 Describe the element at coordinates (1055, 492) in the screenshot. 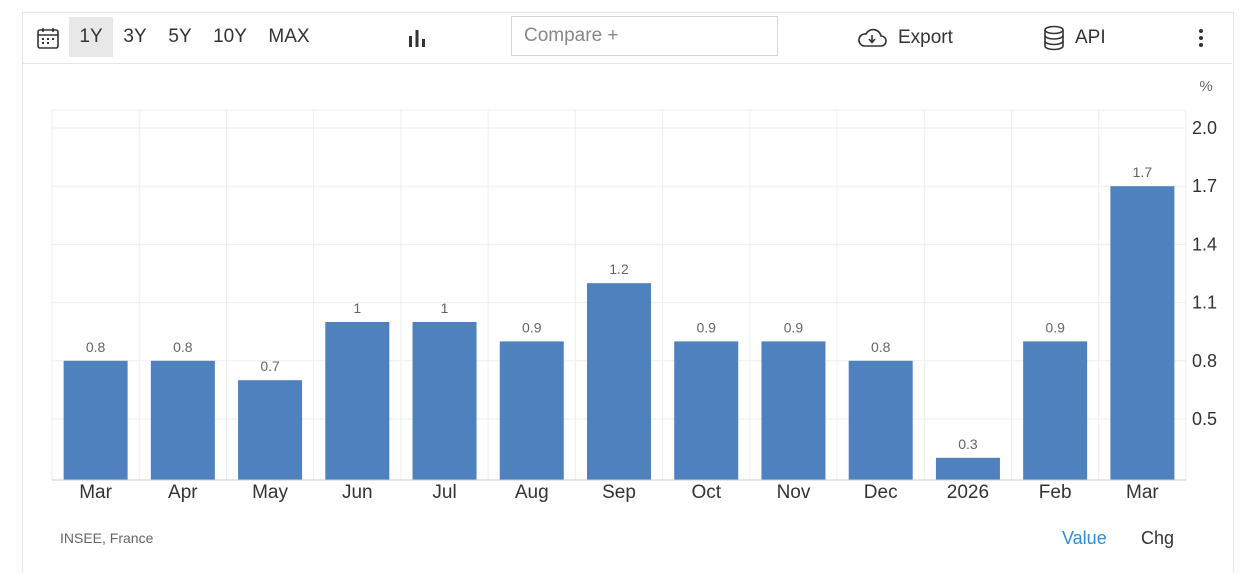

I see `x-tick-label: Feb` at that location.